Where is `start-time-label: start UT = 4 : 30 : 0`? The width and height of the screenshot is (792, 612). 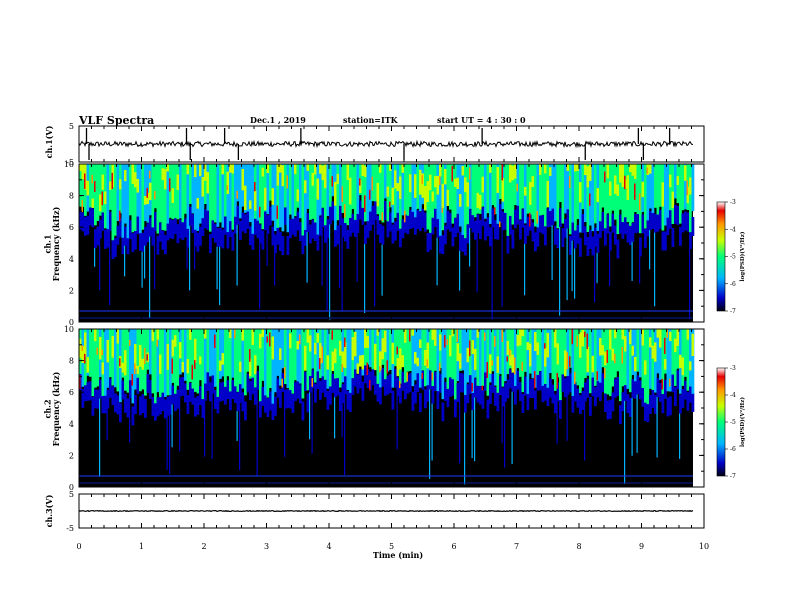
start-time-label: start UT = 4 : 30 : 0 is located at coordinates (481, 120).